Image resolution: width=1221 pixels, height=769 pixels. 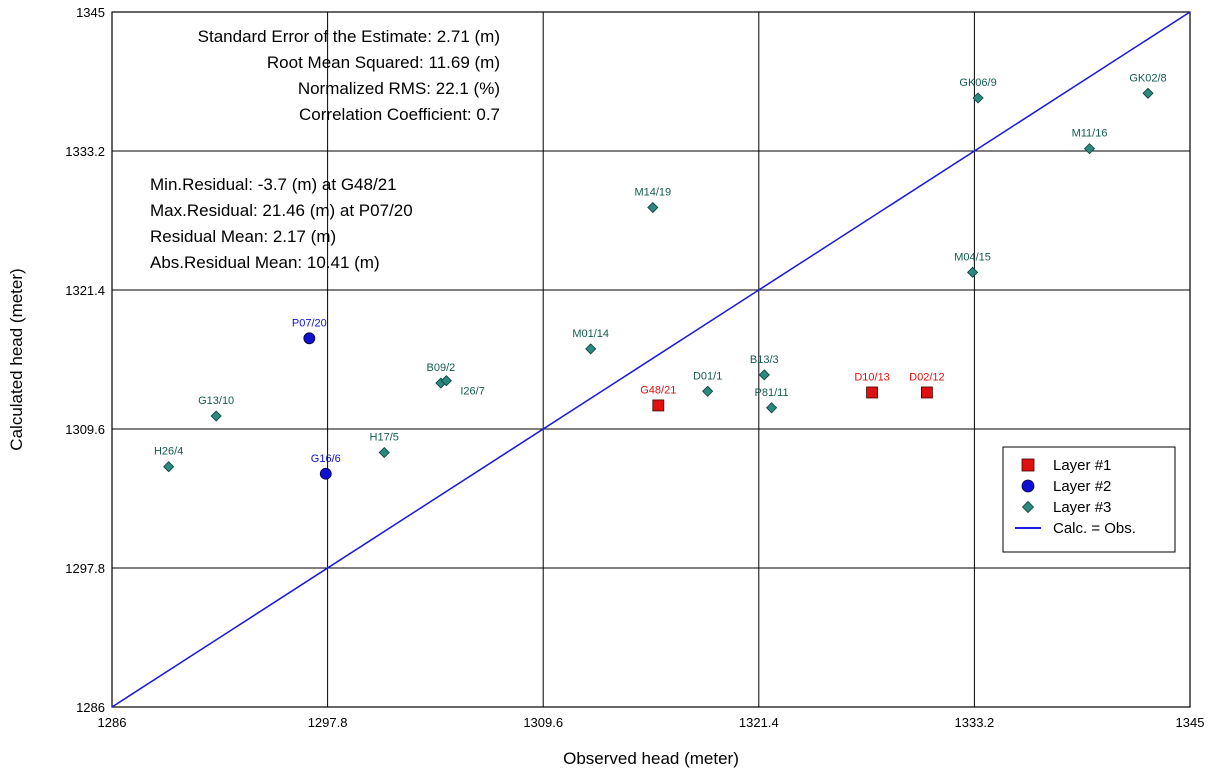 I want to click on point-label: H26/4, so click(x=168, y=452).